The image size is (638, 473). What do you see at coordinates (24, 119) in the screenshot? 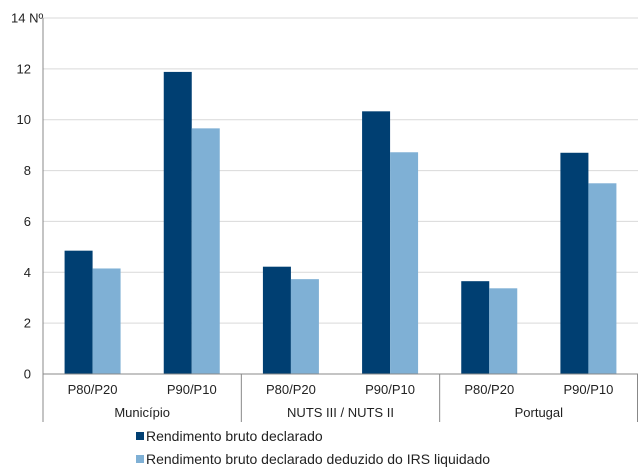
I see `y-tick-label: 10` at bounding box center [24, 119].